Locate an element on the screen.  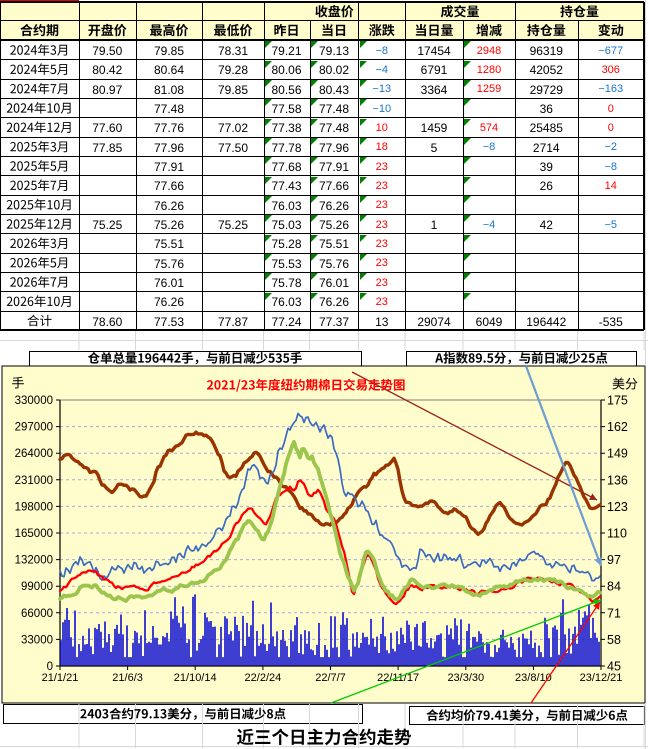
svg-text: 23/8/10 is located at coordinates (533, 678).